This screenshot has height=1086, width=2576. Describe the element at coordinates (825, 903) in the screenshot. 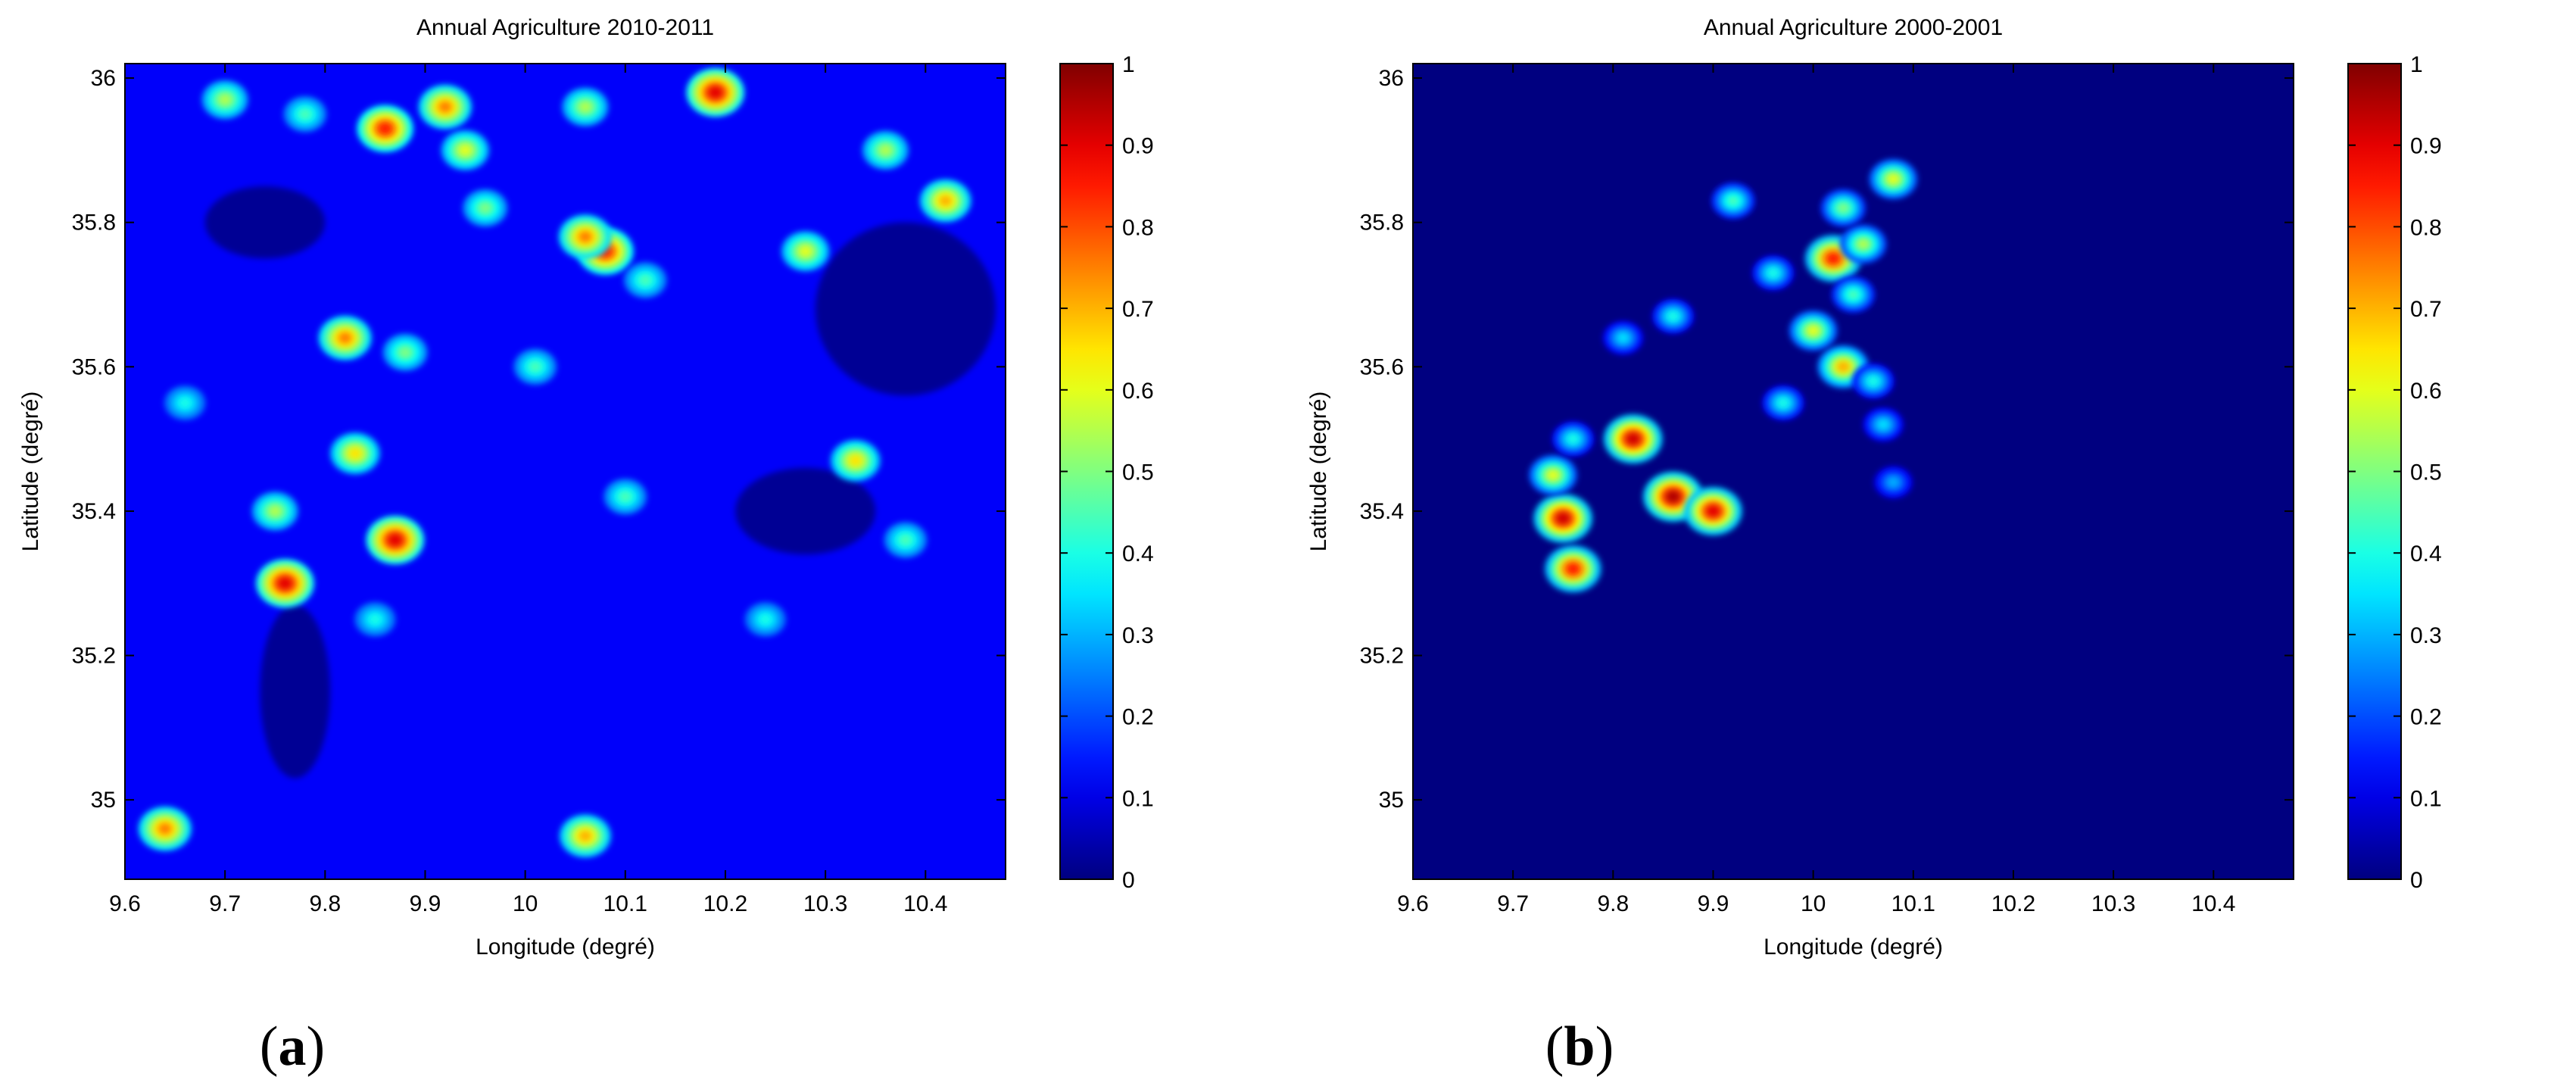

I see `x-tick-label: 10.3` at that location.